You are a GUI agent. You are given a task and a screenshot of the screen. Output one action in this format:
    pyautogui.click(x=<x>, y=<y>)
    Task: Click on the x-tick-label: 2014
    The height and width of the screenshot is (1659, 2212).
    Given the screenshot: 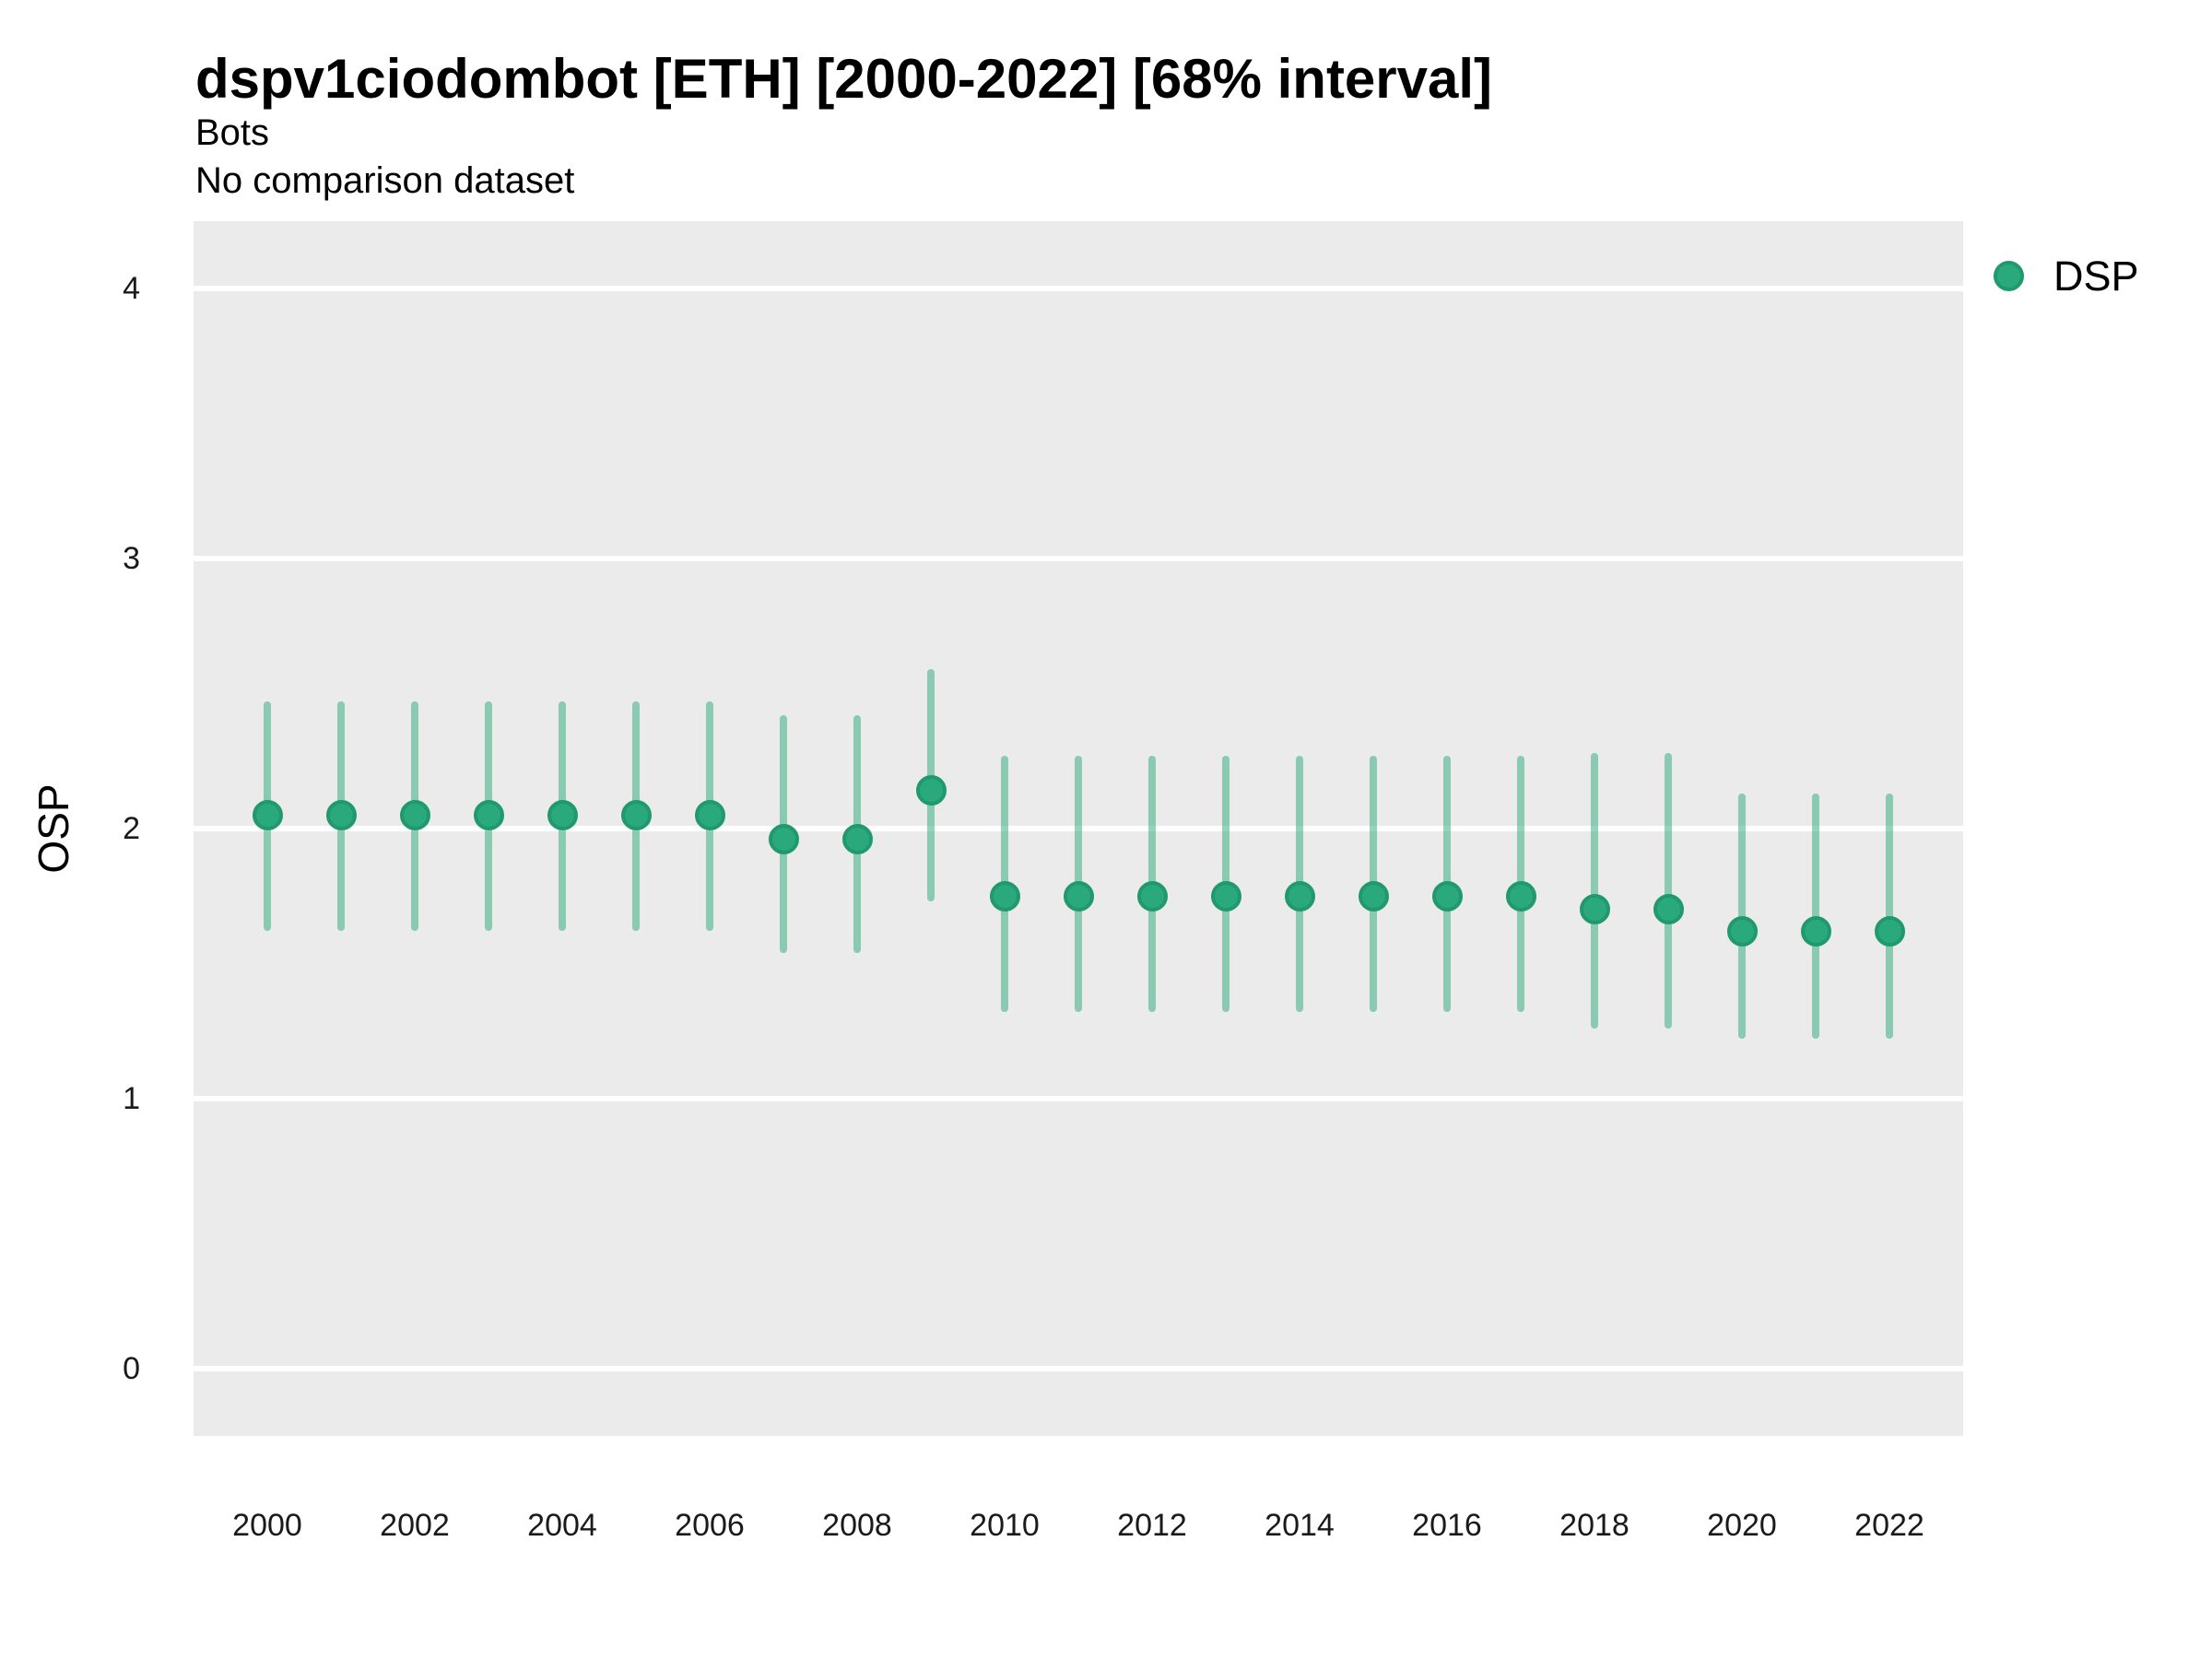 What is the action you would take?
    pyautogui.click(x=1300, y=1525)
    